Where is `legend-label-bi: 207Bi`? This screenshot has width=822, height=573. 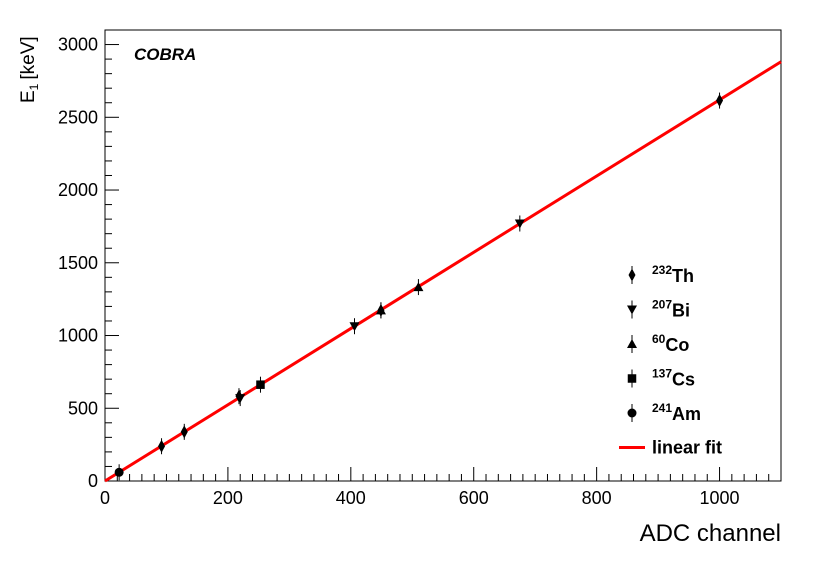
legend-label-bi: 207Bi is located at coordinates (671, 309).